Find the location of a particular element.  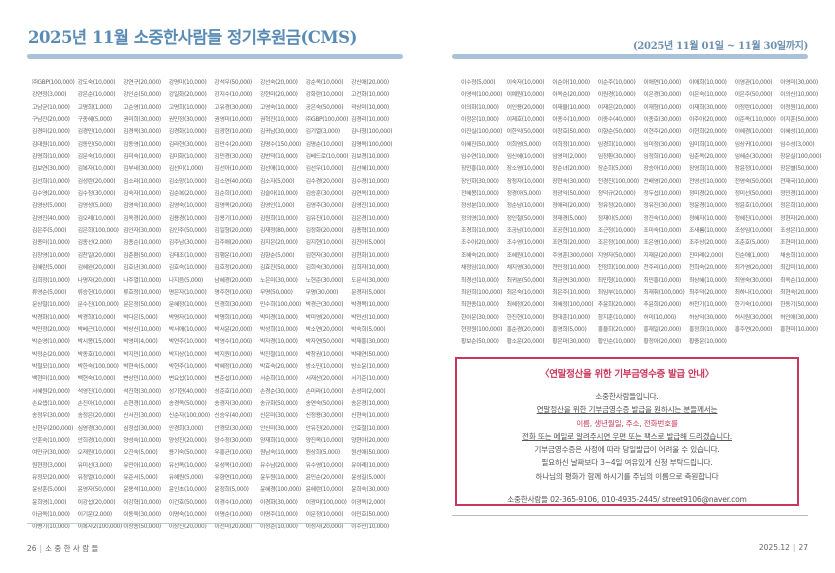

donor-entry: 서순희(10,000) is located at coordinates (278, 379).